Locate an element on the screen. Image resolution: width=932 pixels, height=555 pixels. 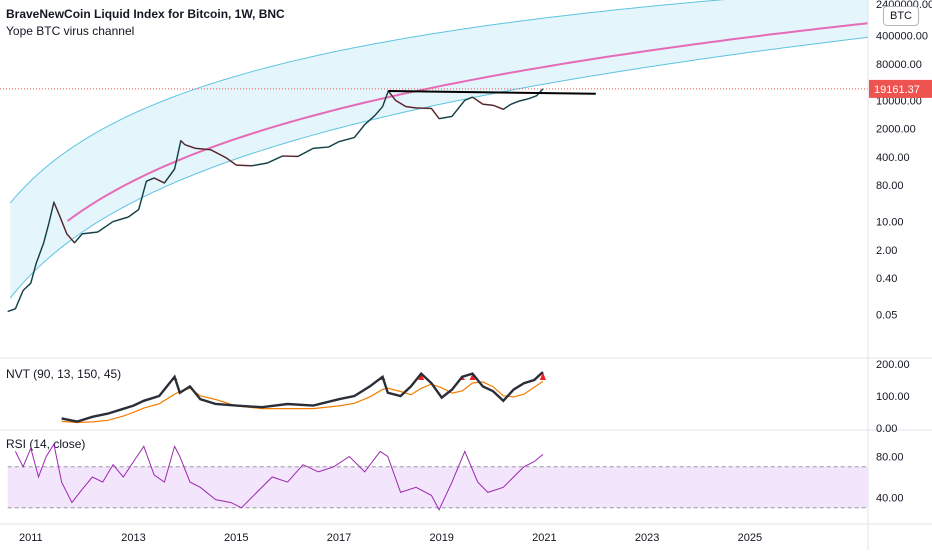
rsi-label: RSI (14, close) is located at coordinates (45, 444).